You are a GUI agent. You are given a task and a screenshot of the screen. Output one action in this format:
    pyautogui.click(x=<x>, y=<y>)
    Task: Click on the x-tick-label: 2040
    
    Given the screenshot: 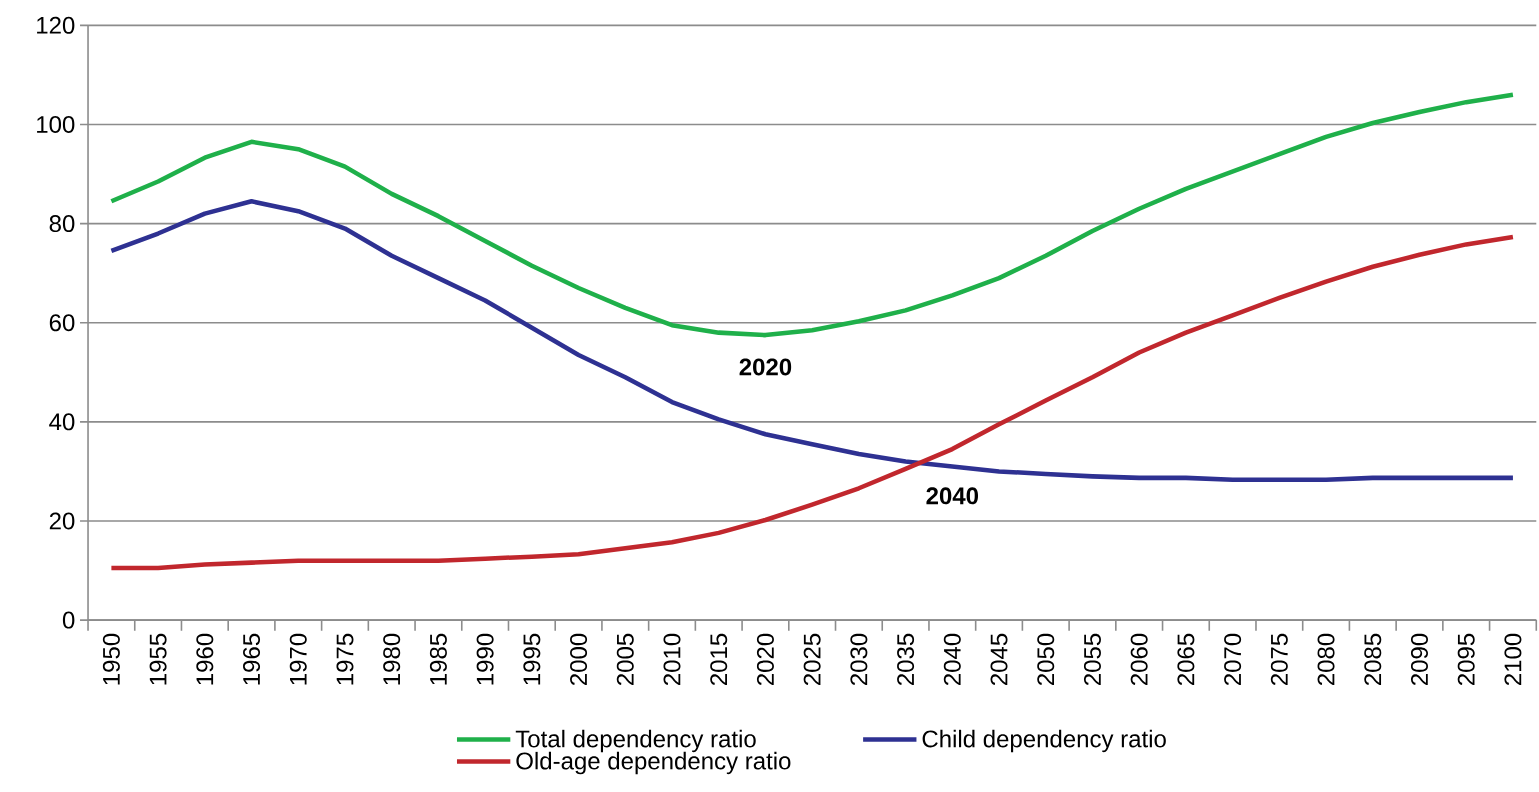 What is the action you would take?
    pyautogui.click(x=952, y=659)
    